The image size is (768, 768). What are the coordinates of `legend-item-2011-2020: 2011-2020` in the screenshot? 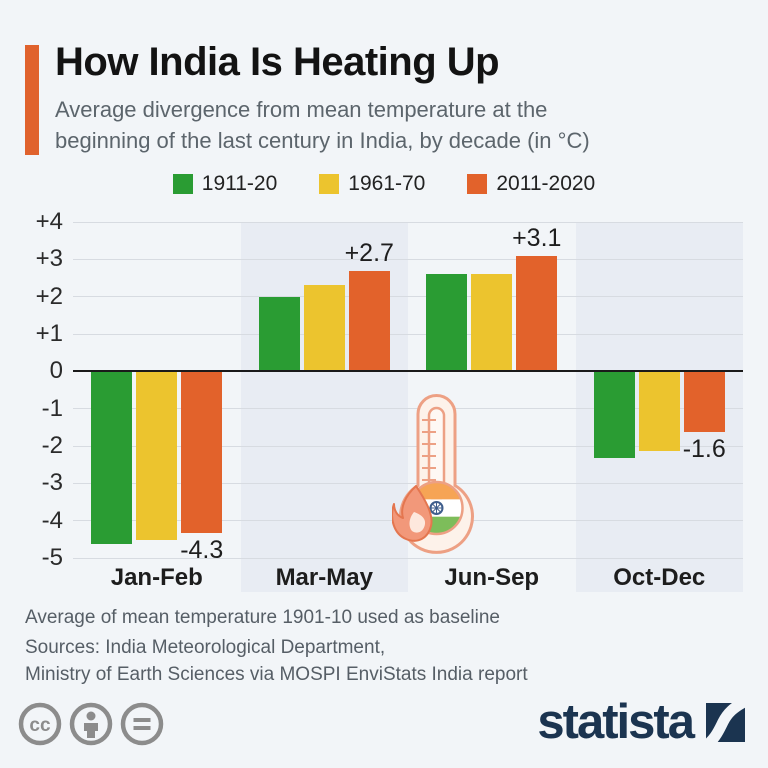 It's located at (531, 184).